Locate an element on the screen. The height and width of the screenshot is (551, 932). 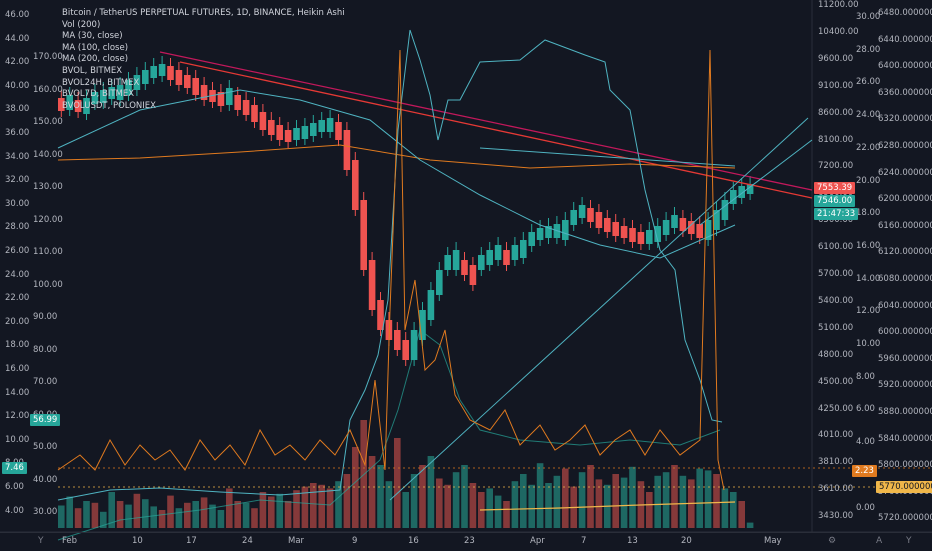
mid-right-axis-tick: 26.00 is located at coordinates (868, 82).